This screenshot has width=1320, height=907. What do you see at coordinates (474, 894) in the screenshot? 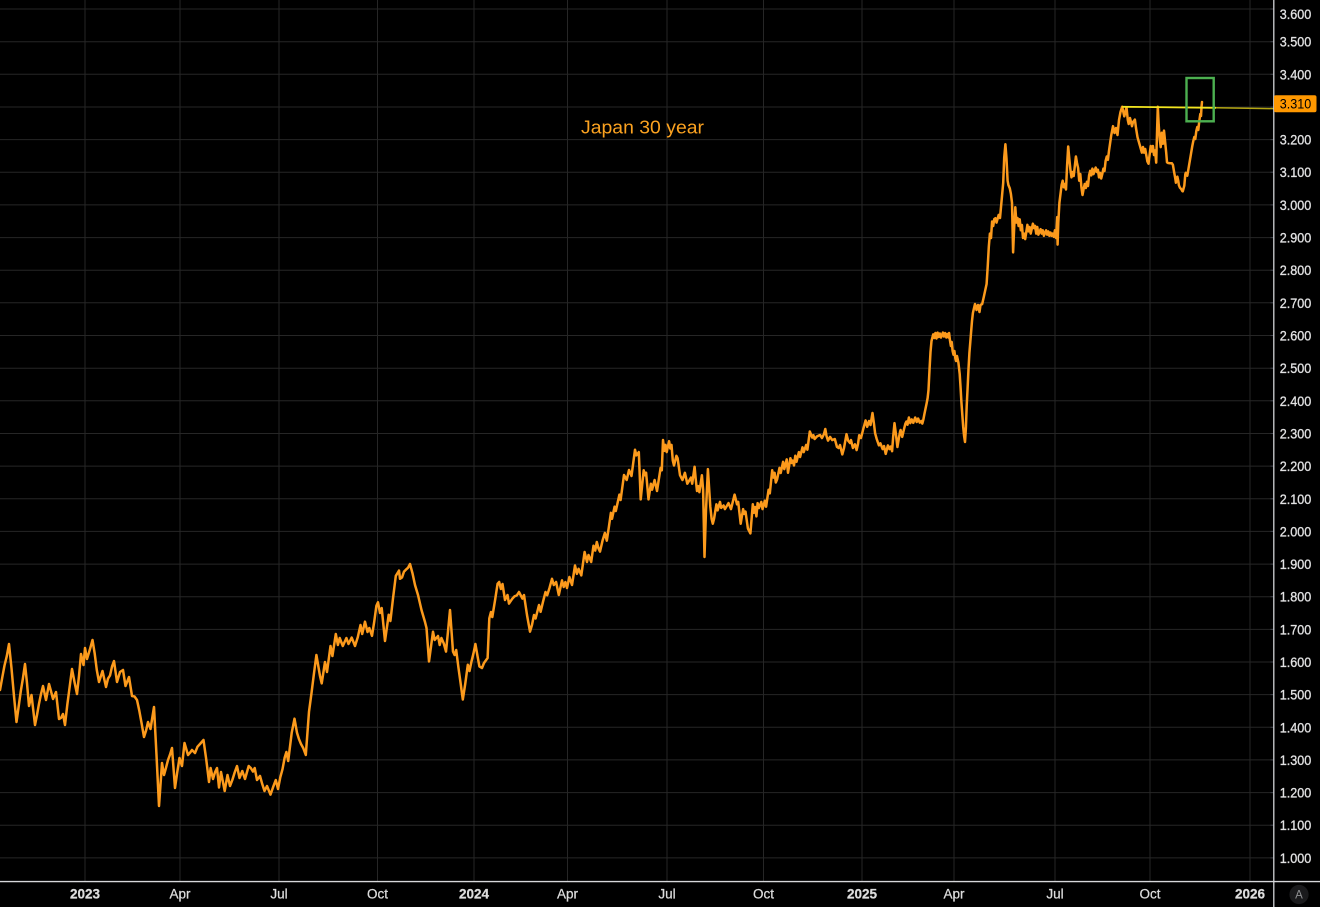
I see `svg-text: 2024` at bounding box center [474, 894].